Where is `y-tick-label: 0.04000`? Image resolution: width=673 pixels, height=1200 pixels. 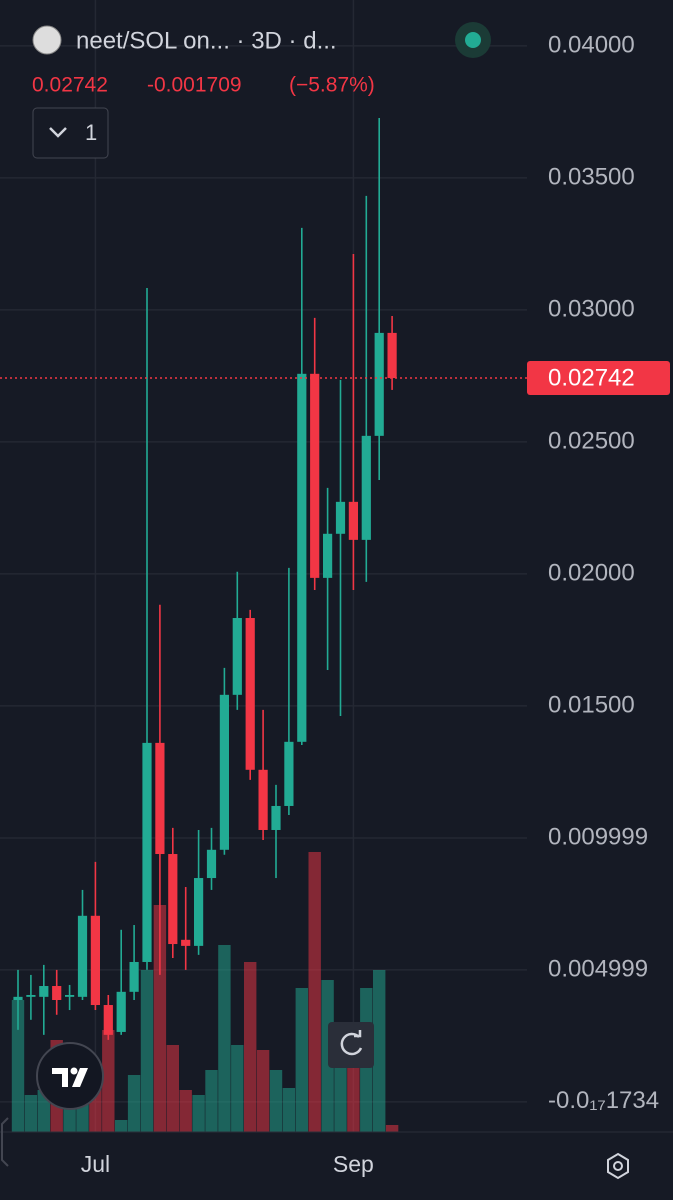
y-tick-label: 0.04000 is located at coordinates (591, 44).